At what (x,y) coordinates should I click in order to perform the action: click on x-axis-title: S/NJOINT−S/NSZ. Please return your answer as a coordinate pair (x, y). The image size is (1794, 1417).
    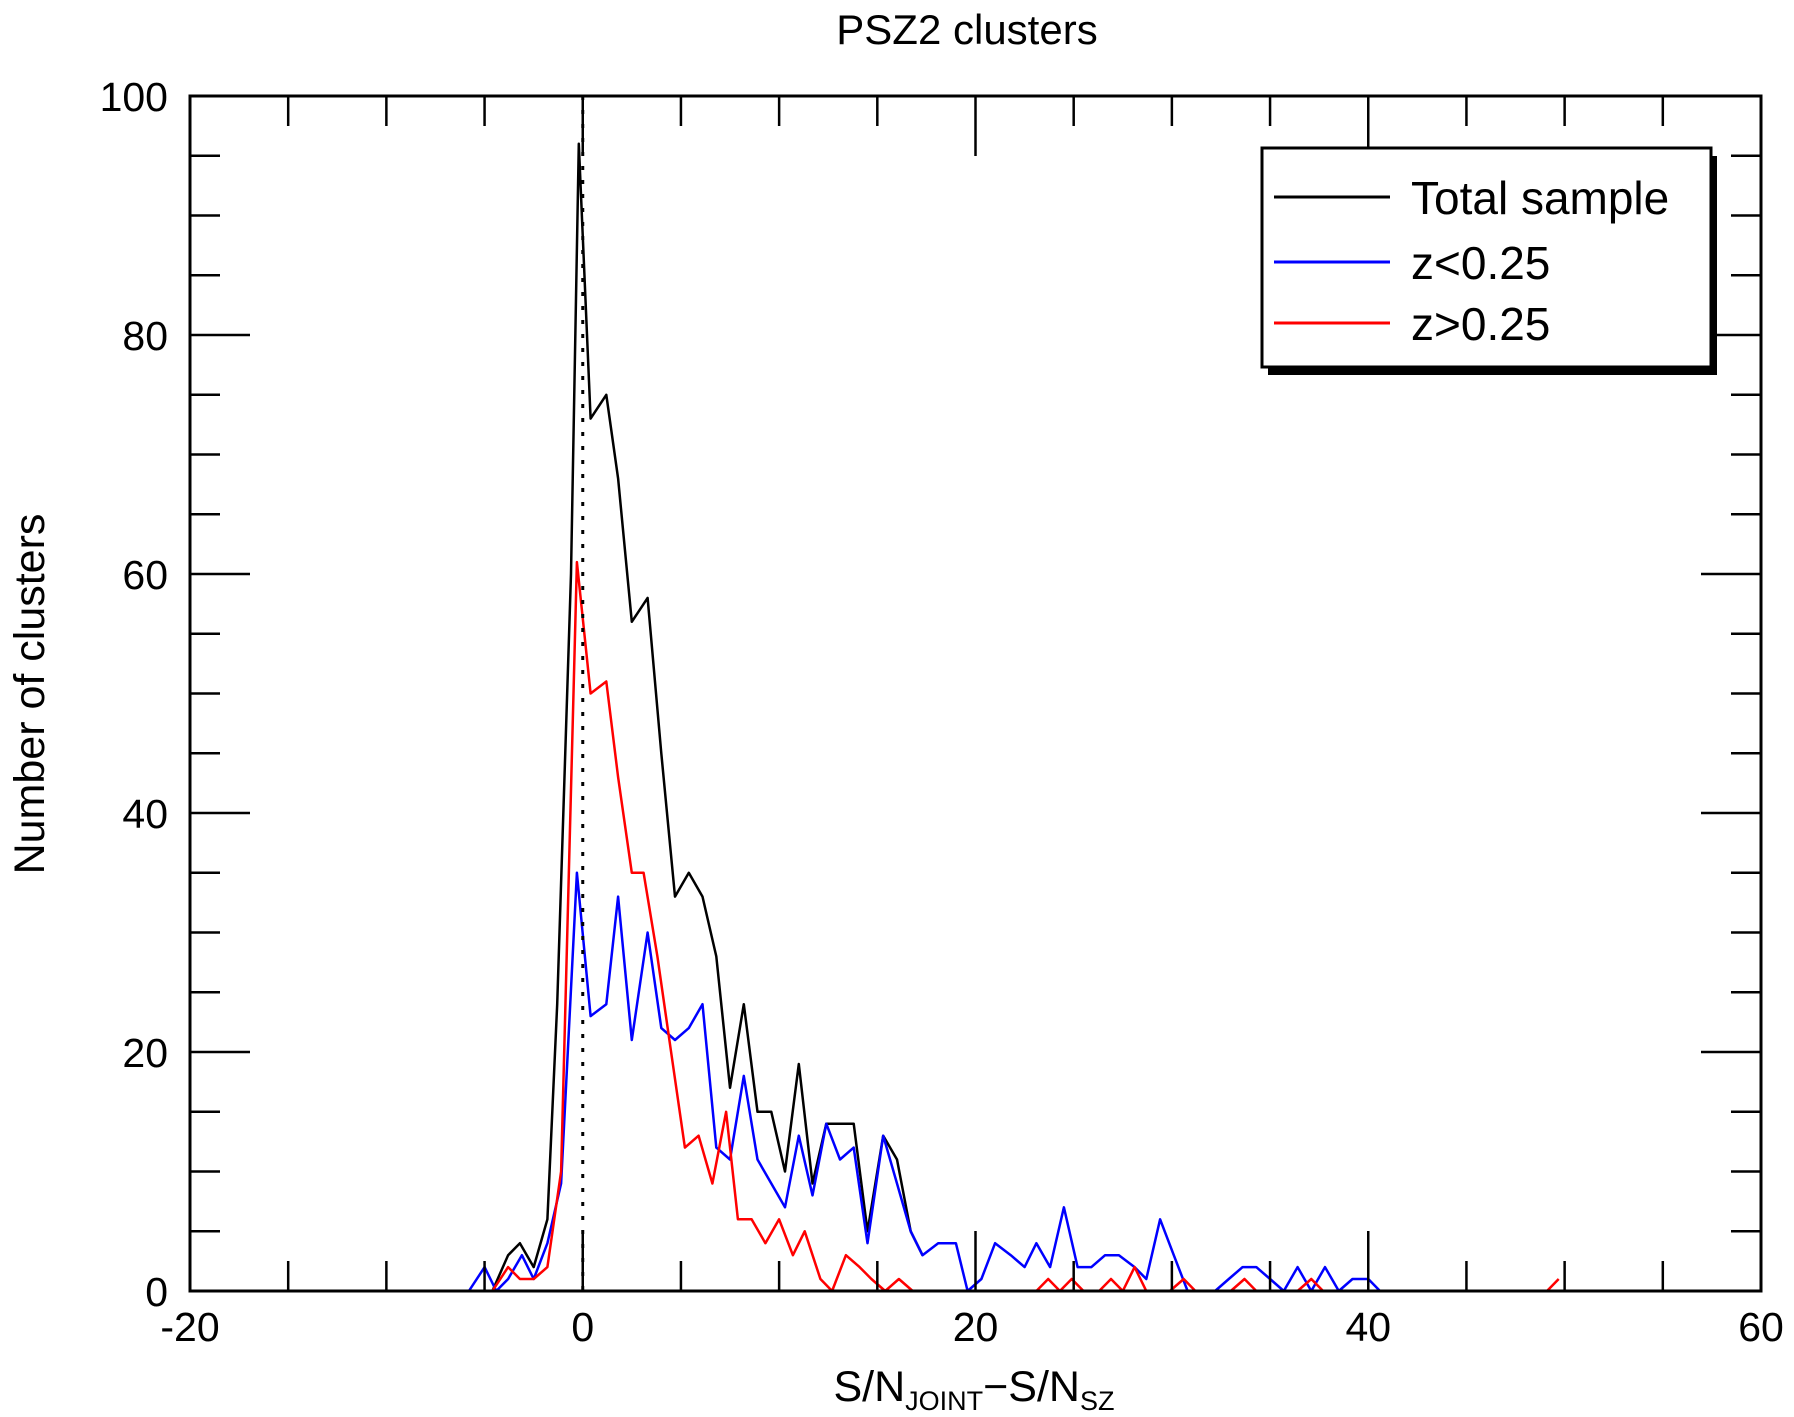
    Looking at the image, I should click on (973, 1389).